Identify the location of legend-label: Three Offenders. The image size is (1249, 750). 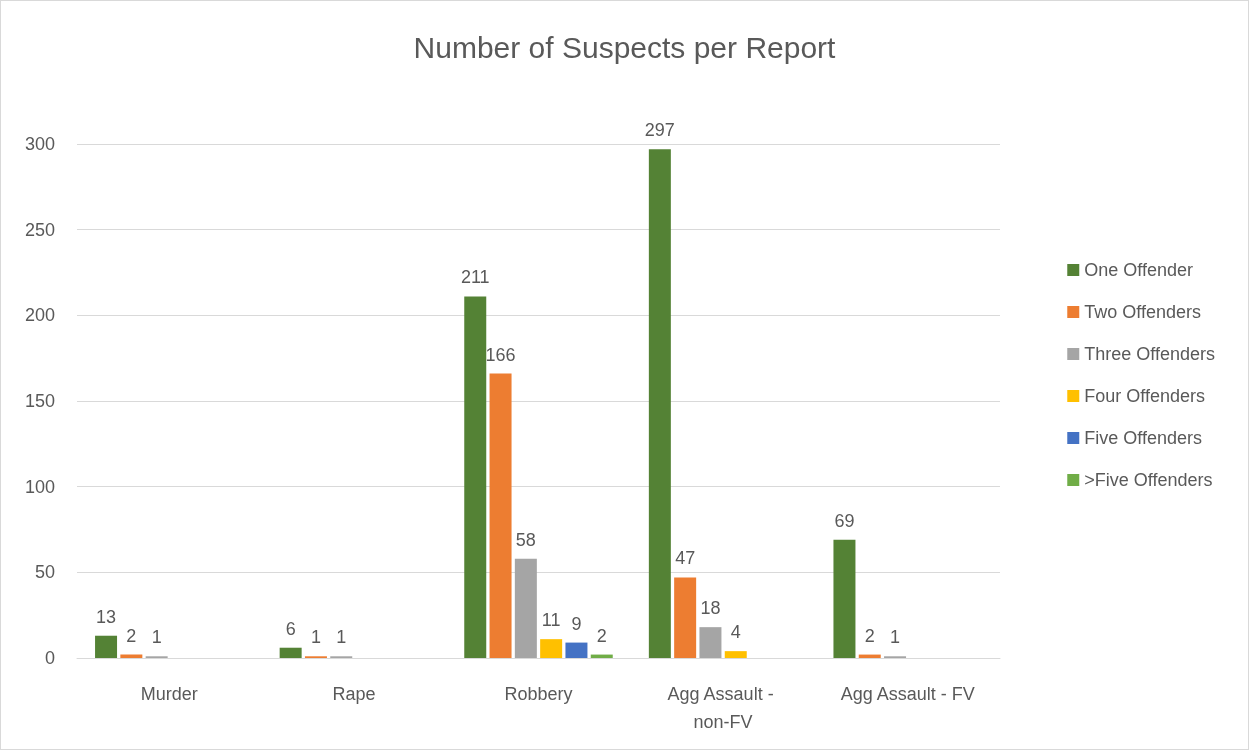
(1150, 354).